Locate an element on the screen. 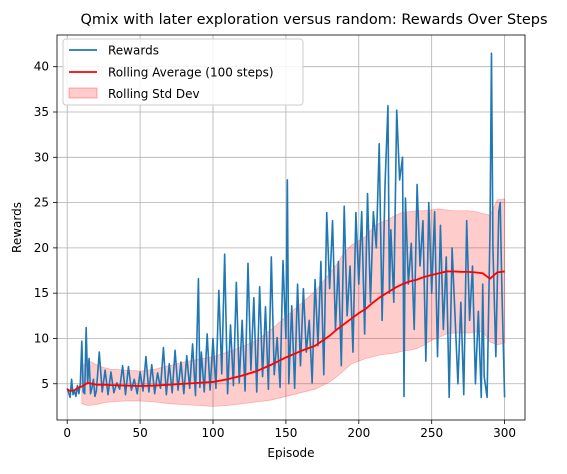 The image size is (567, 474). legend-label-rolling-std: Rolling Std Dev is located at coordinates (154, 94).